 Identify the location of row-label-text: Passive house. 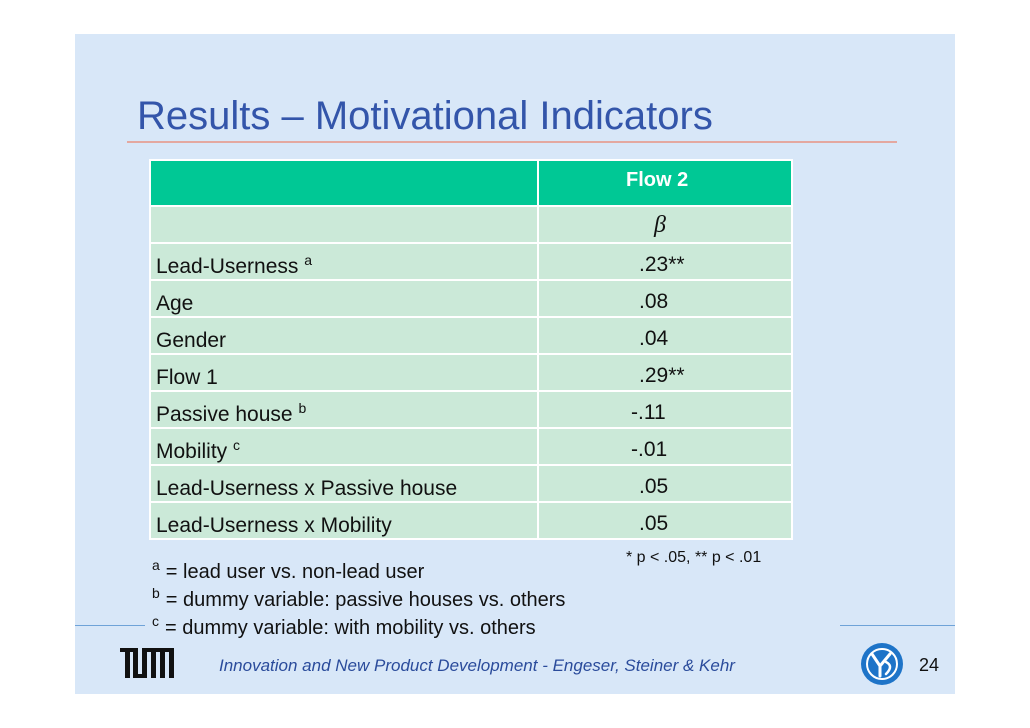
(224, 414).